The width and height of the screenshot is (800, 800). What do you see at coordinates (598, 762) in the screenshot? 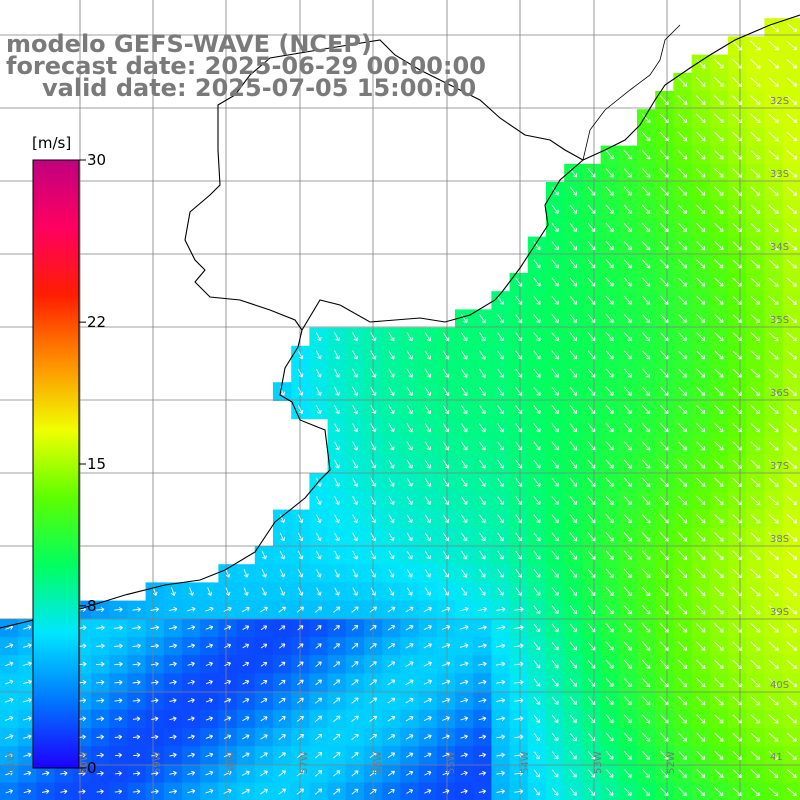
I see `longitude-label: 53W` at bounding box center [598, 762].